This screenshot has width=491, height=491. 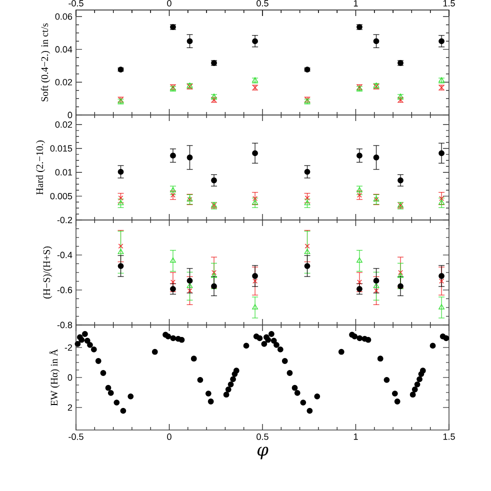 What do you see at coordinates (449, 437) in the screenshot?
I see `x-tick-label: 1.5` at bounding box center [449, 437].